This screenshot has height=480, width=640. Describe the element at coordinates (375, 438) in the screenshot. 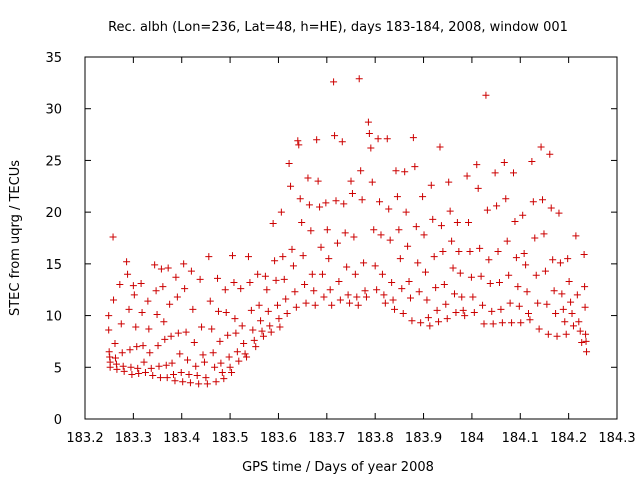

I see `x-tick-label: 183.8` at that location.